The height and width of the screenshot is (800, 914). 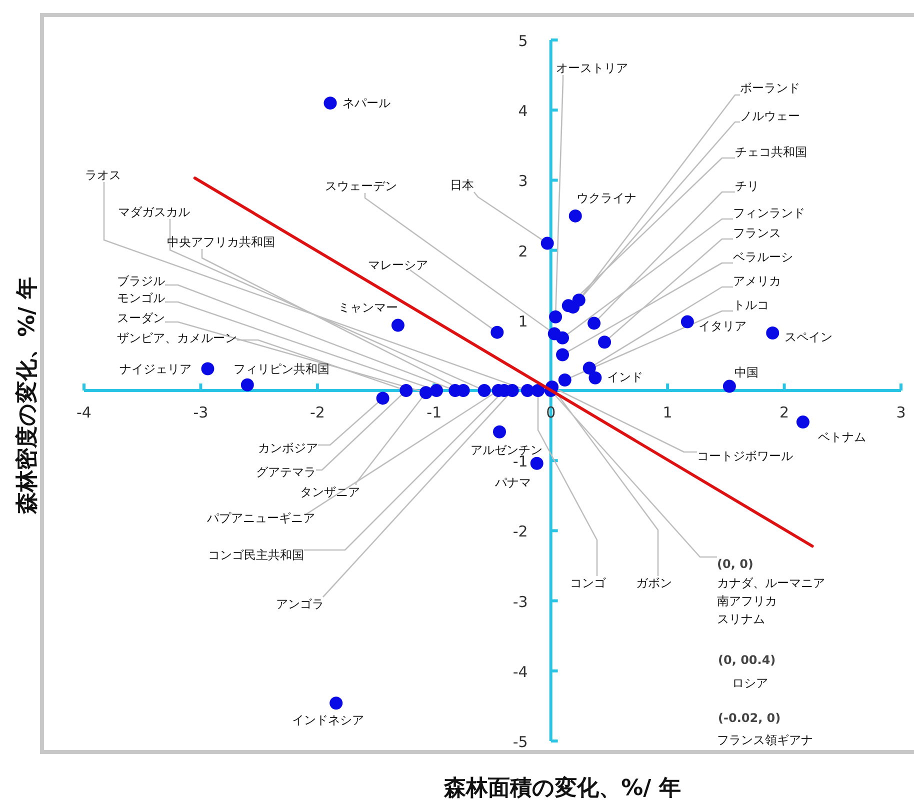 I want to click on annotation: カナダ、ルーマニア, so click(x=771, y=583).